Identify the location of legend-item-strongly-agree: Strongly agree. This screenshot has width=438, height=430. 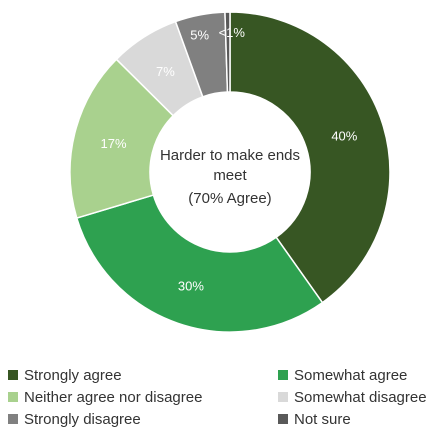
(65, 375).